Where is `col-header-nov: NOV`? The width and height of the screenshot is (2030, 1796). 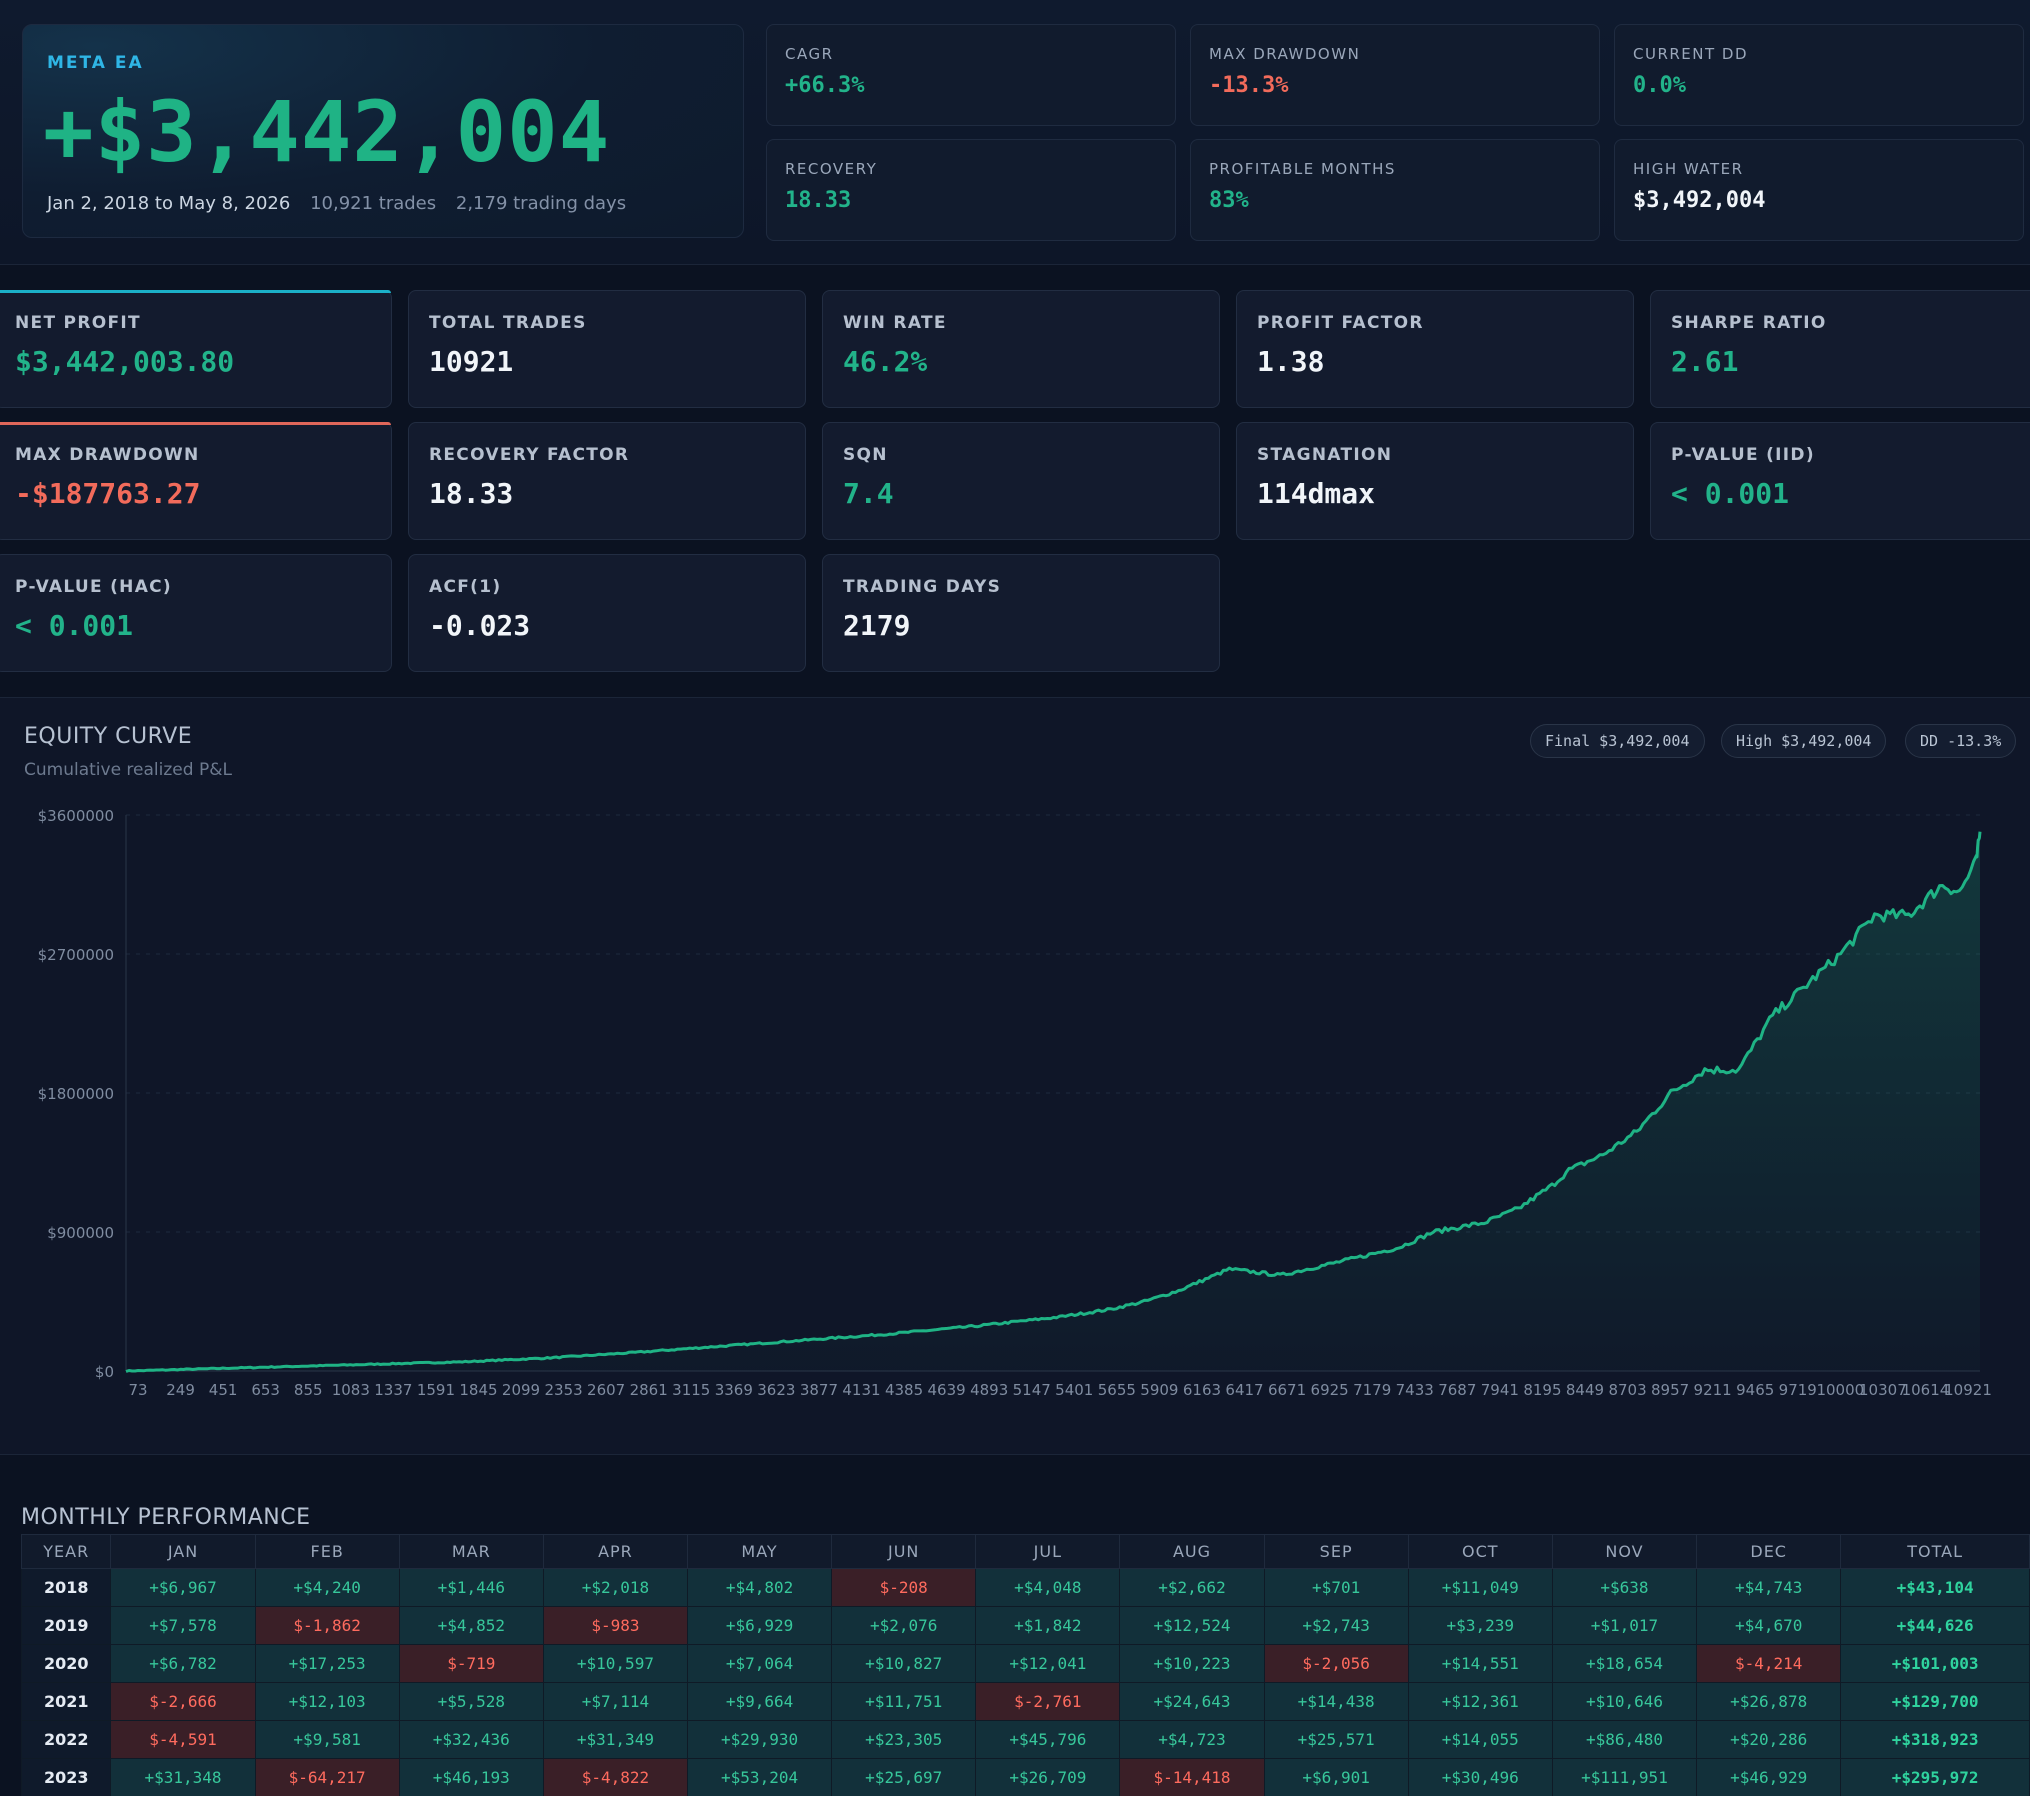
col-header-nov: NOV is located at coordinates (1624, 1551).